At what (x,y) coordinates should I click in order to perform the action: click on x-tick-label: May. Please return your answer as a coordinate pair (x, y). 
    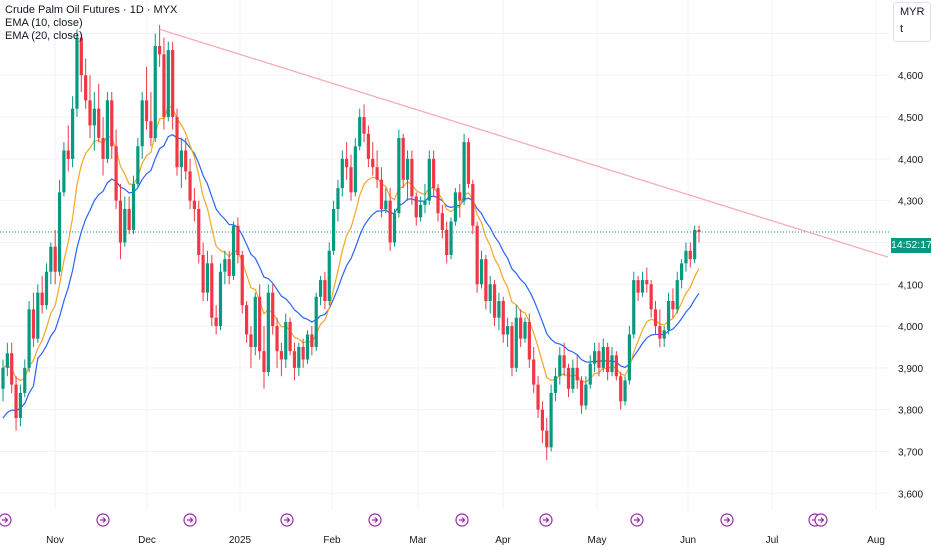
    Looking at the image, I should click on (597, 540).